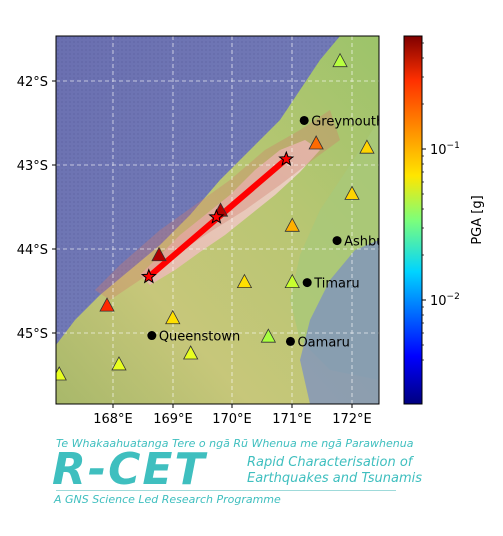  What do you see at coordinates (199, 337) in the screenshot?
I see `town-label: Queenstown` at bounding box center [199, 337].